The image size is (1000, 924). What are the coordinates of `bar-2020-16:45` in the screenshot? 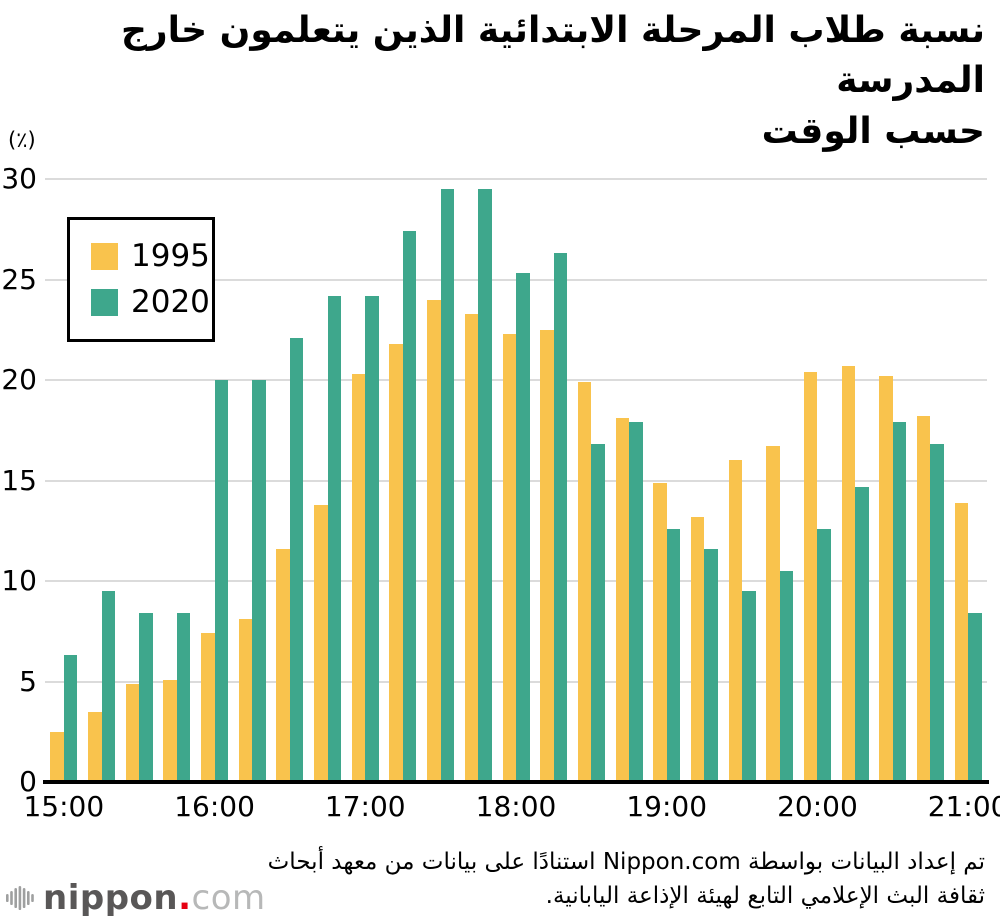 It's located at (334, 538).